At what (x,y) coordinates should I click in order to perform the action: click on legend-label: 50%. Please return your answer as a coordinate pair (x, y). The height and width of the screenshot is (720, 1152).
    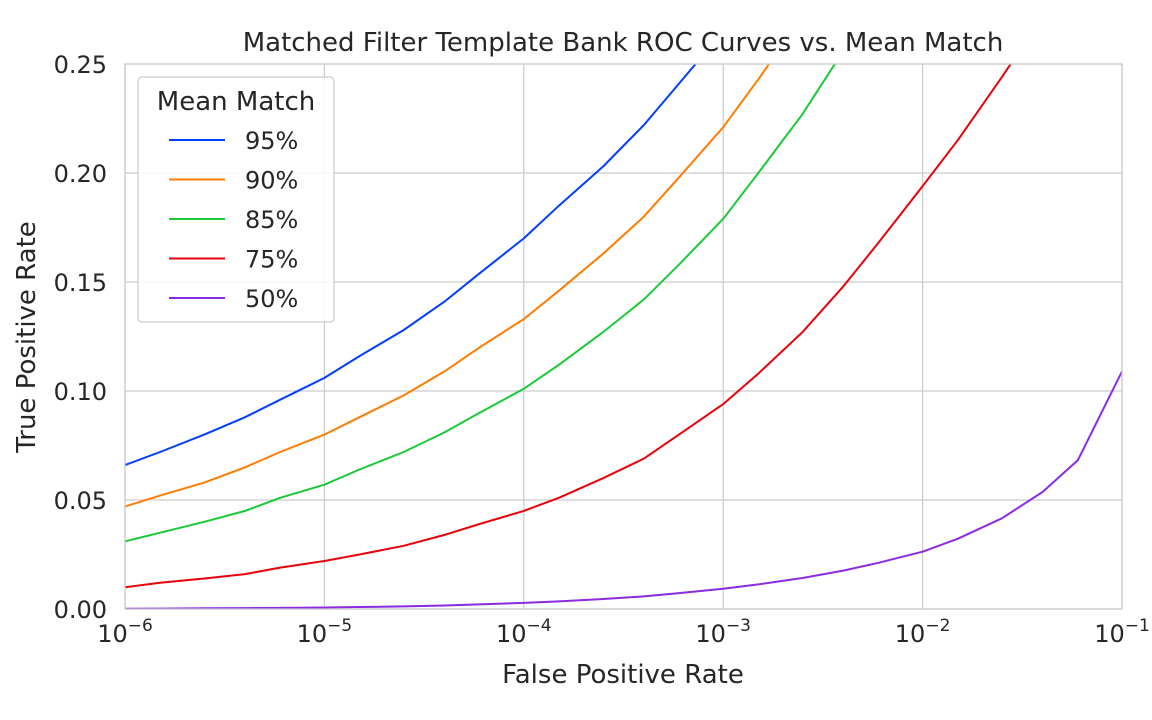
    Looking at the image, I should click on (271, 299).